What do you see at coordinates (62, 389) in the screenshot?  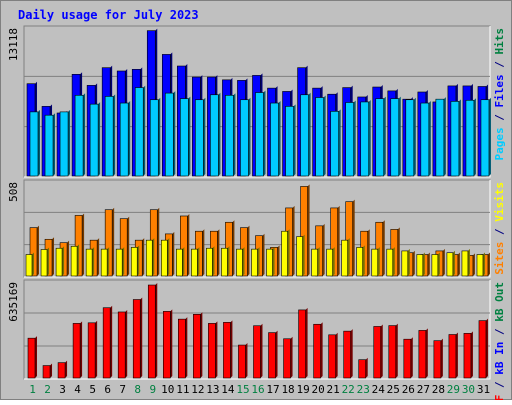 I see `day-label-3: 3` at bounding box center [62, 389].